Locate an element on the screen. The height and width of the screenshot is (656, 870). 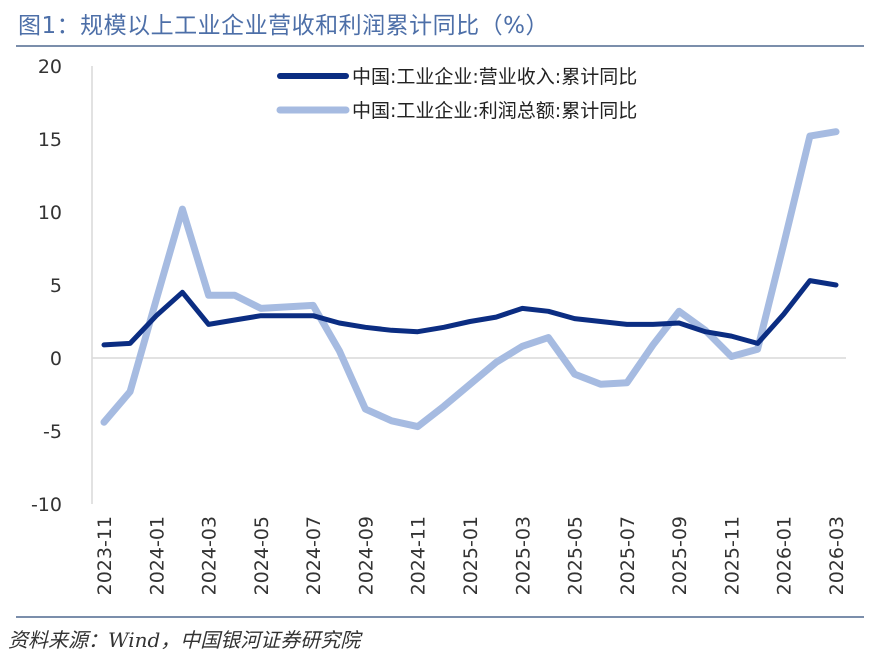
x-tick-label: 2024-03 is located at coordinates (210, 555).